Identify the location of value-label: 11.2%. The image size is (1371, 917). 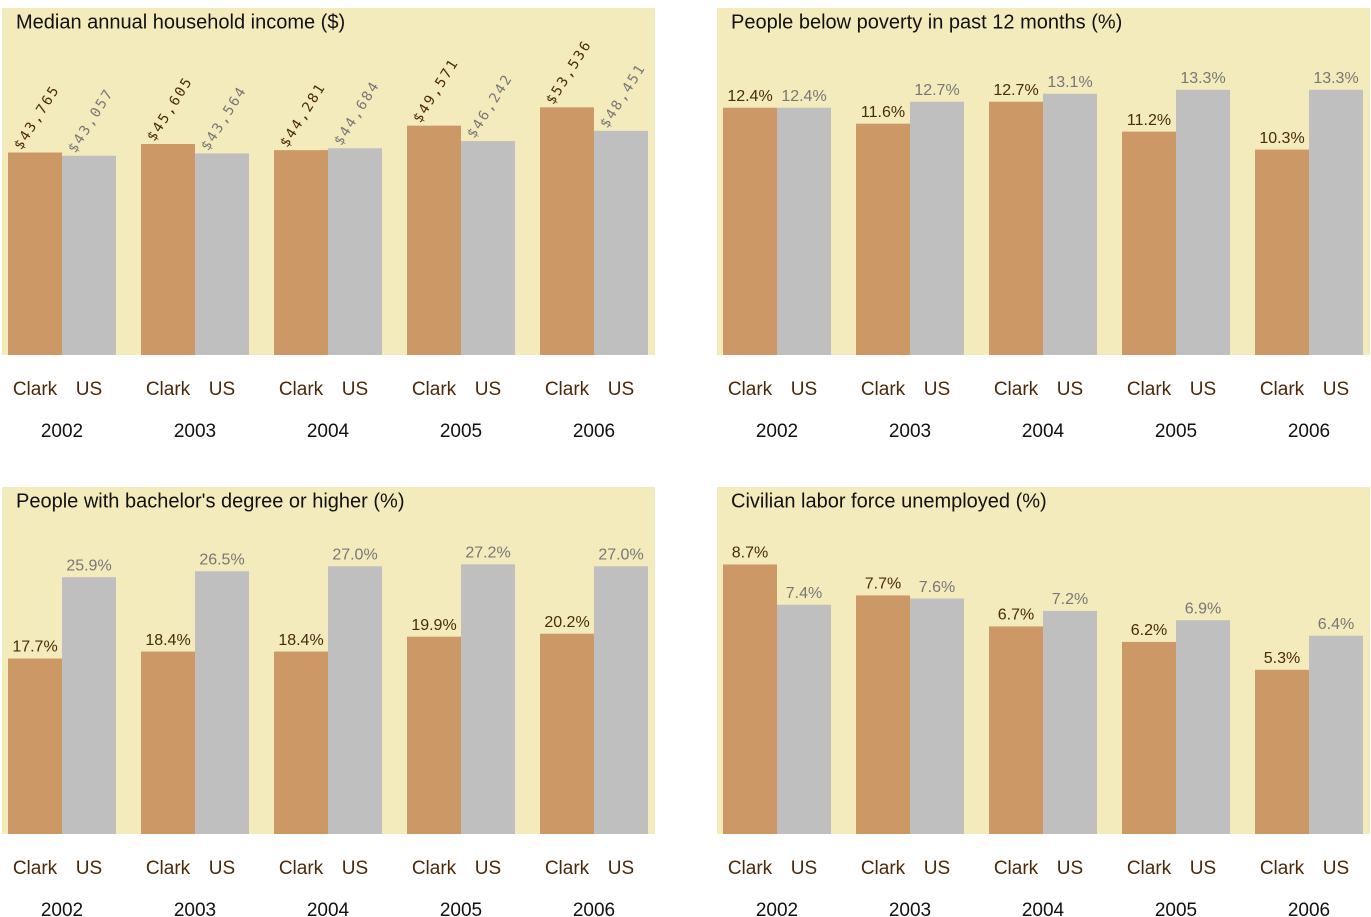
(1149, 120).